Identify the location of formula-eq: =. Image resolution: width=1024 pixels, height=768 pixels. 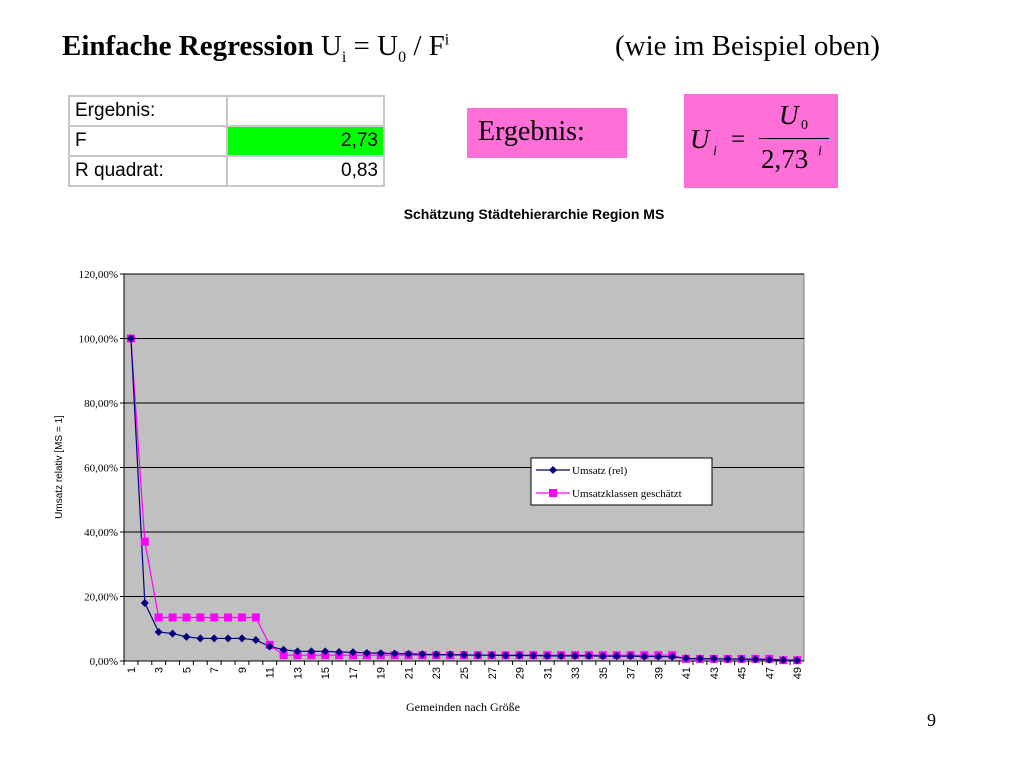
(738, 139).